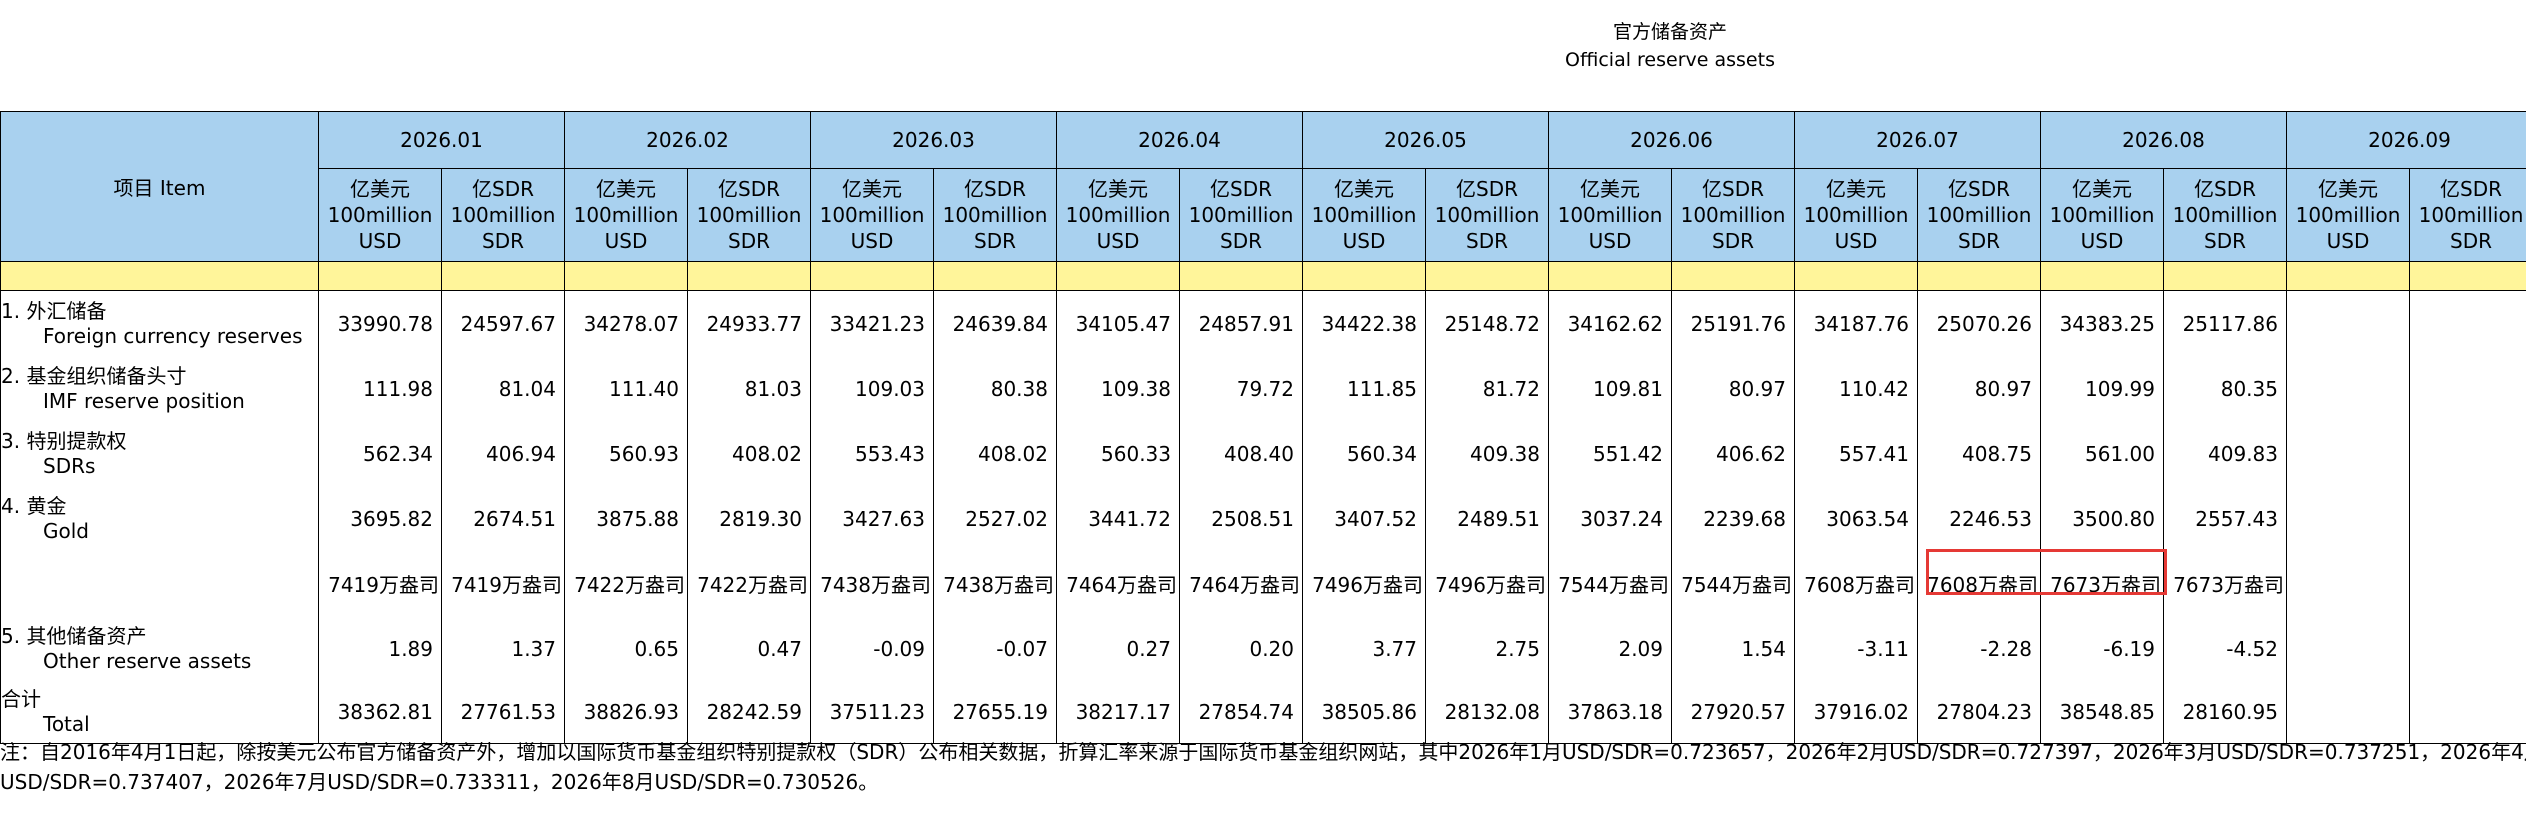 Image resolution: width=2526 pixels, height=819 pixels. Describe the element at coordinates (503, 323) in the screenshot. I see `value-cell: 24597.67` at that location.